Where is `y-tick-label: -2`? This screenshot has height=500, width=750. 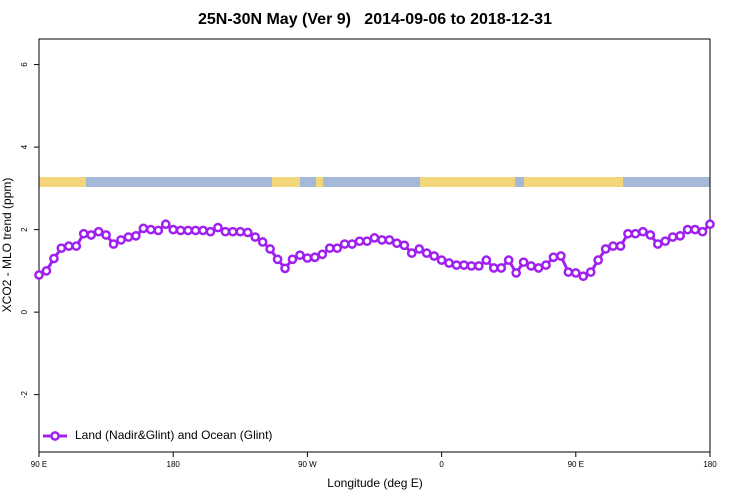 y-tick-label: -2 is located at coordinates (24, 395).